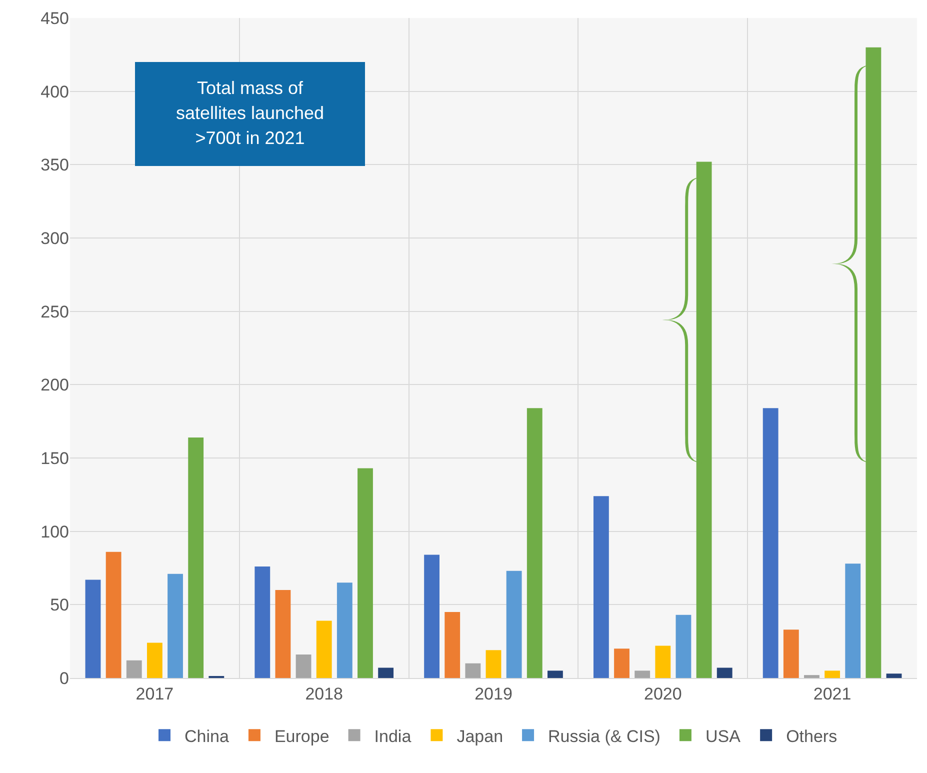 This screenshot has height=773, width=927. I want to click on y-tick-label: 450, so click(54, 18).